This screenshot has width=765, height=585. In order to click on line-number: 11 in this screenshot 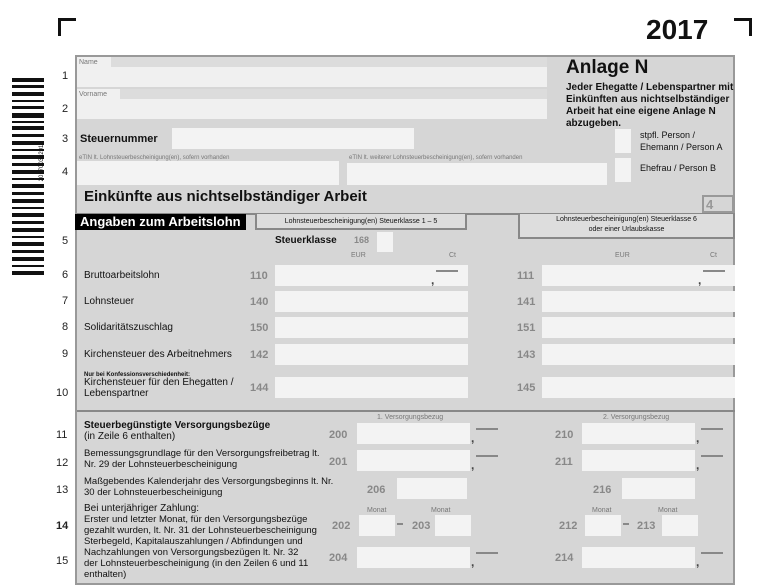, I will do `click(62, 435)`.